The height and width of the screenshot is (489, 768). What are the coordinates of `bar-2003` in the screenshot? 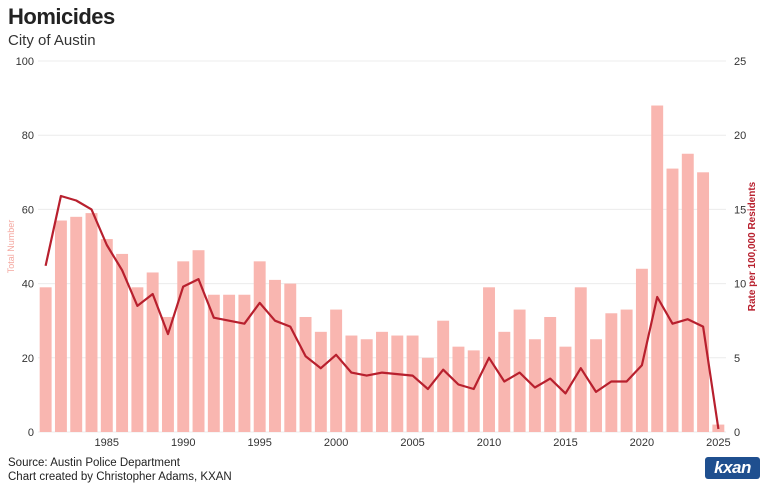 It's located at (382, 381).